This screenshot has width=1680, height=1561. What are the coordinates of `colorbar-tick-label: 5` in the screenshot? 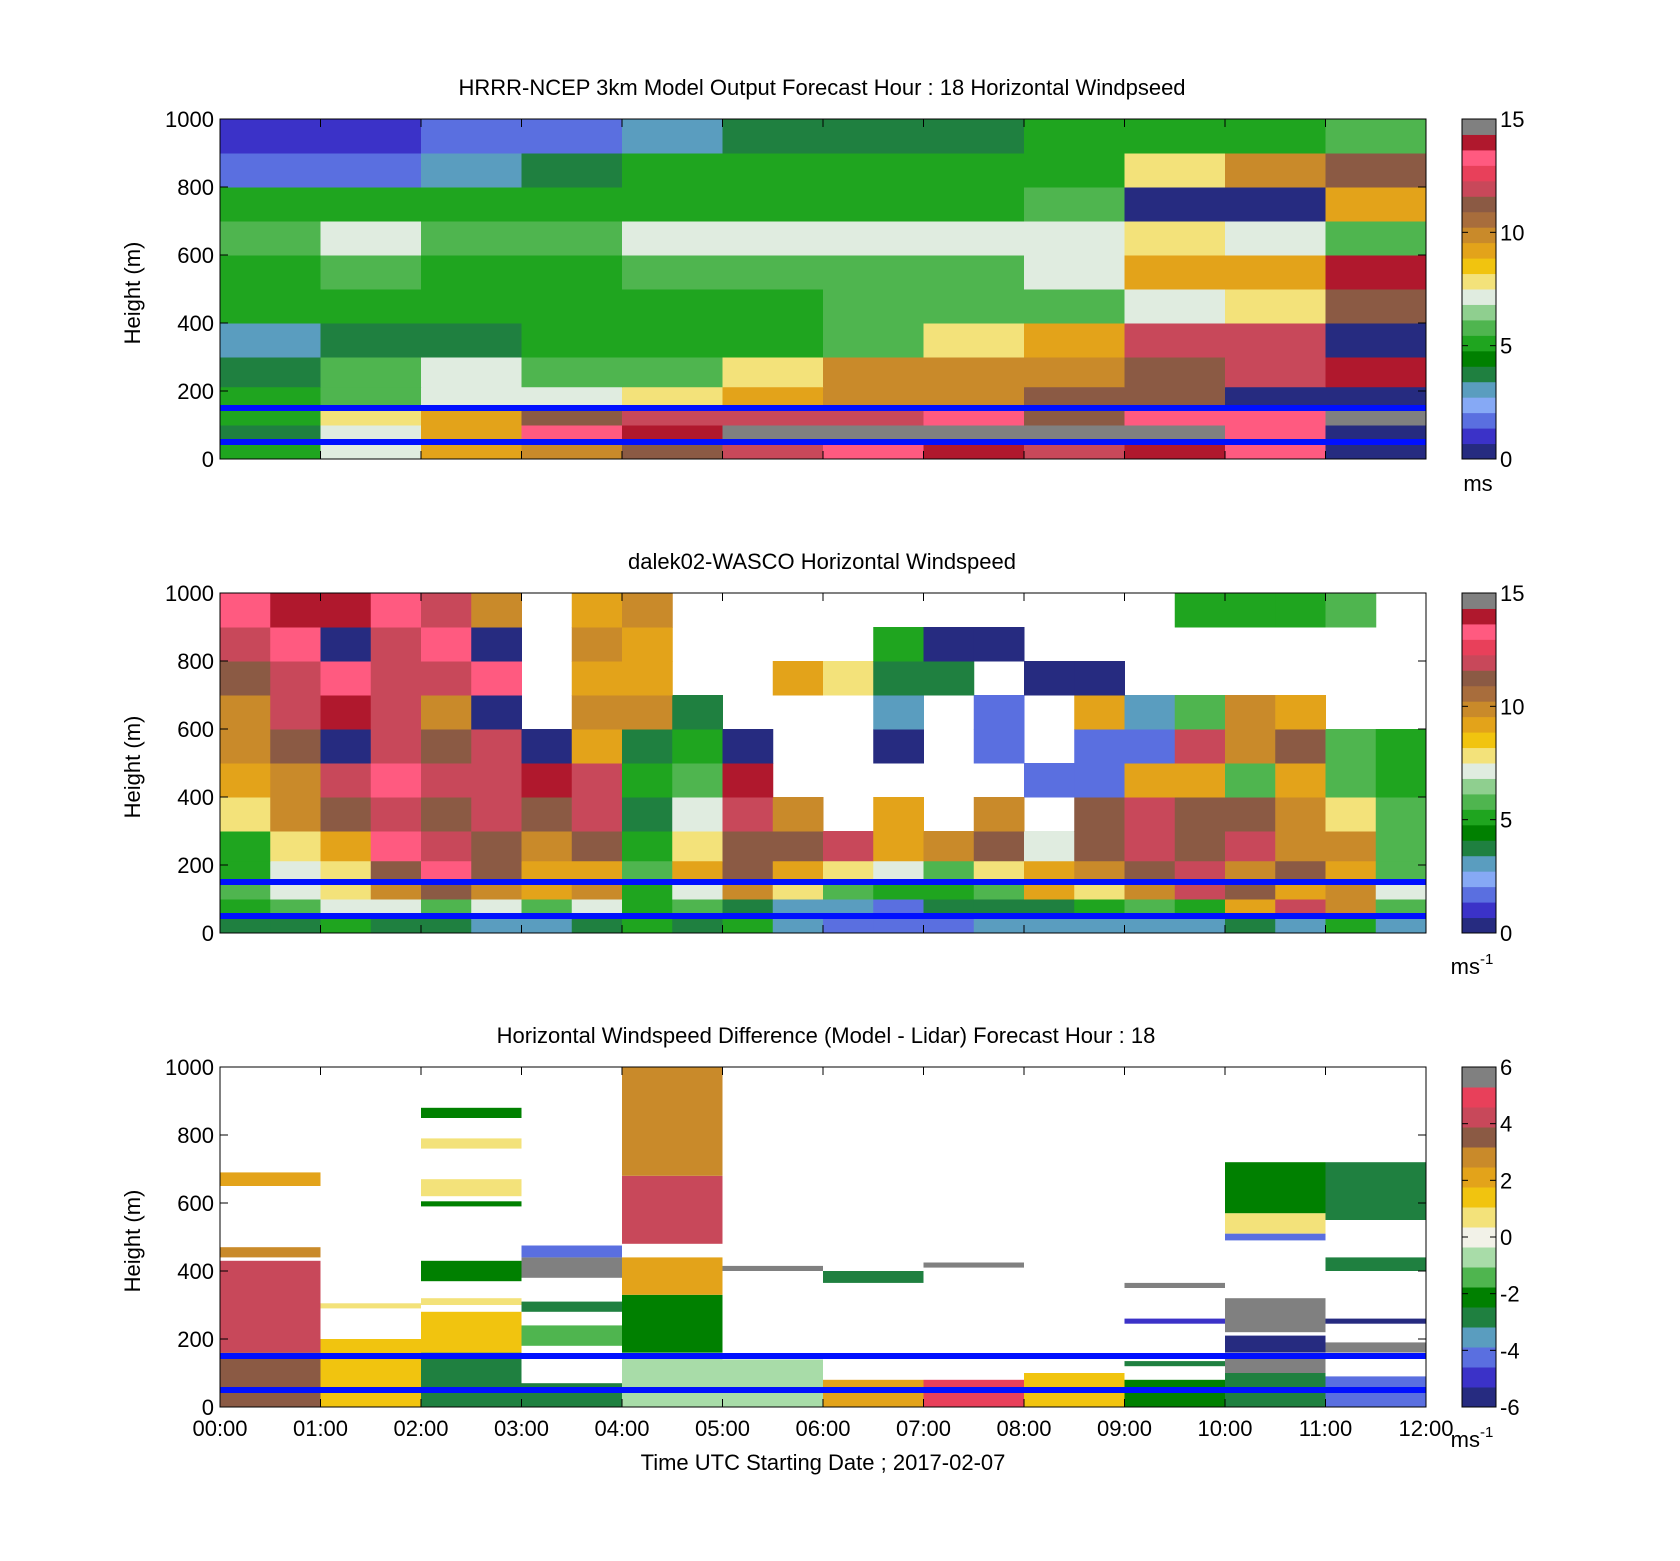 It's located at (1506, 820).